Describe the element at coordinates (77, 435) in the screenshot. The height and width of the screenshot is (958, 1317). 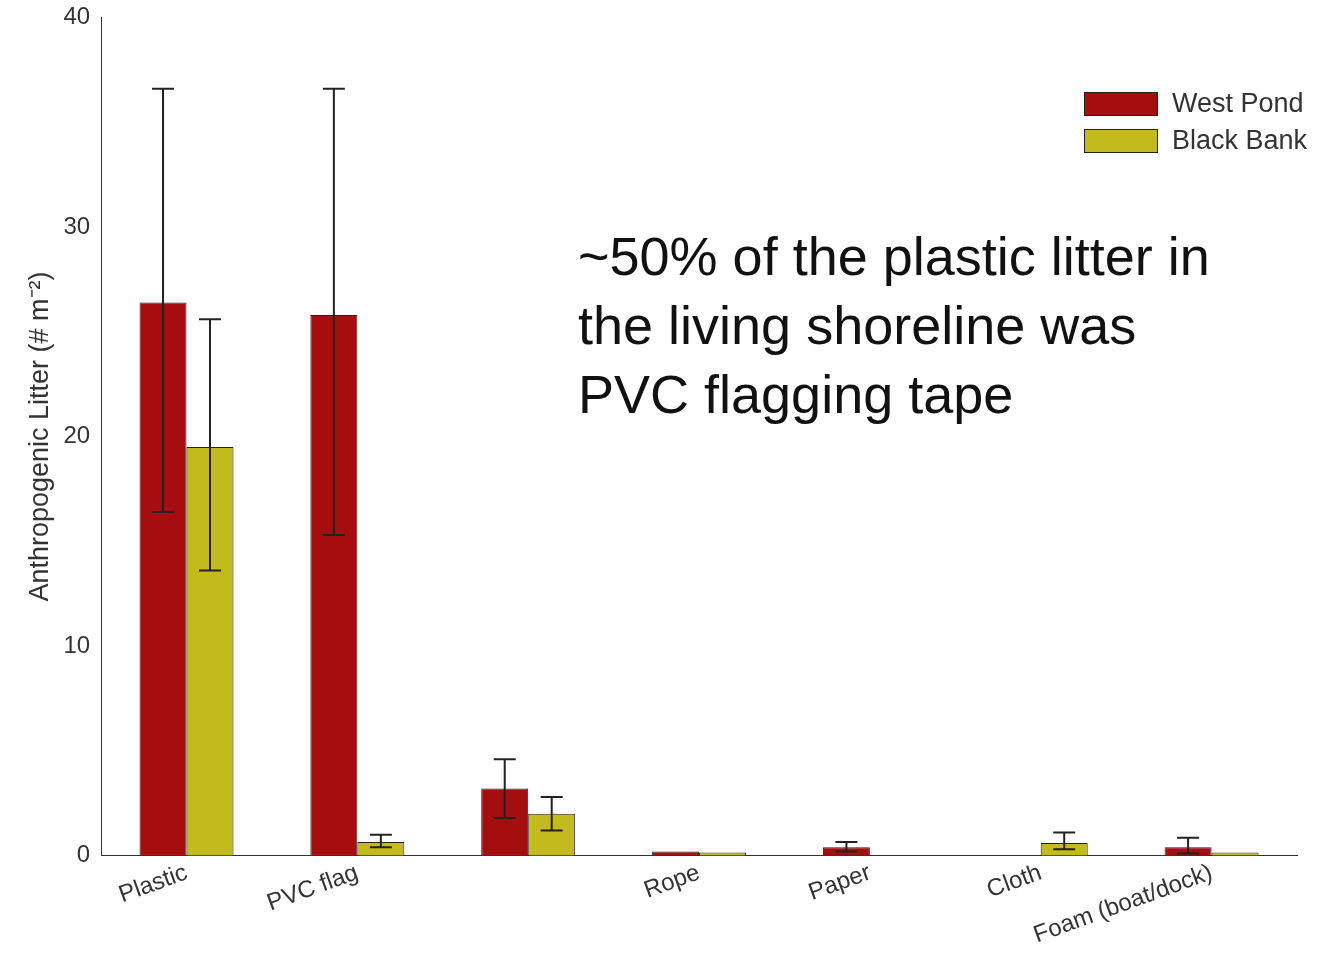
I see `y-tick-label: 20` at that location.